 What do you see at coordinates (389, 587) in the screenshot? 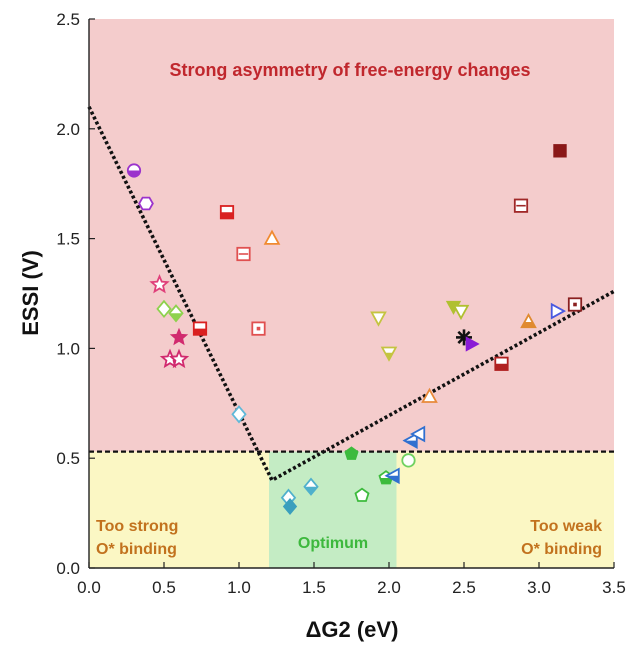
I see `x-tick-label: 2.0` at bounding box center [389, 587].